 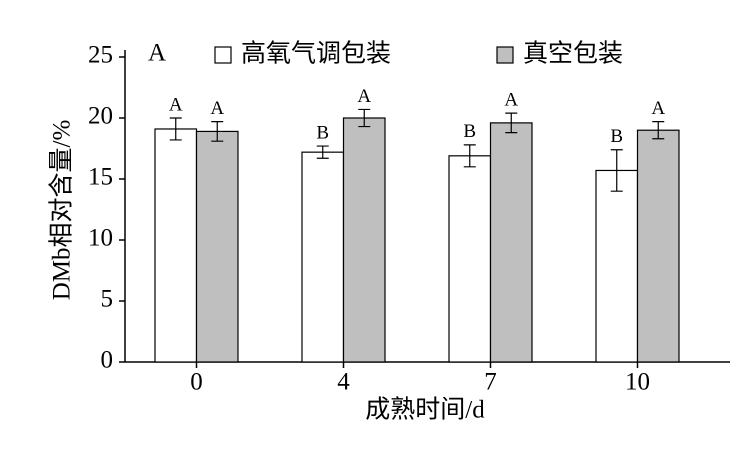 I want to click on x-tick-label: 4, so click(x=343, y=382).